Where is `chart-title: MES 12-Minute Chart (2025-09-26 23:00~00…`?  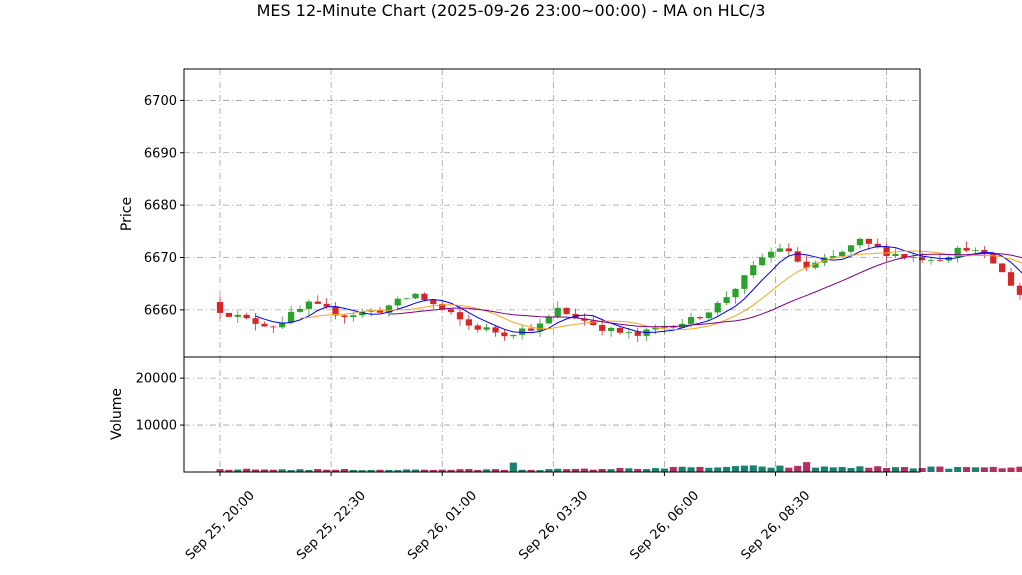
chart-title: MES 12-Minute Chart (2025-09-26 23:00~00… is located at coordinates (511, 10).